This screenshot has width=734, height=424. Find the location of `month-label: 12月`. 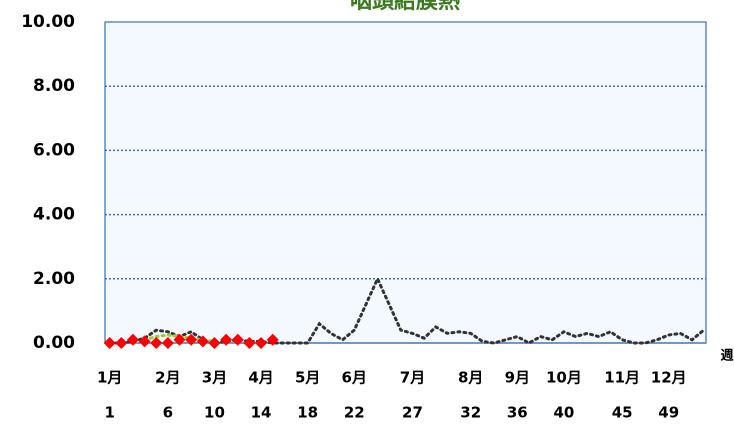

month-label: 12月 is located at coordinates (669, 378).